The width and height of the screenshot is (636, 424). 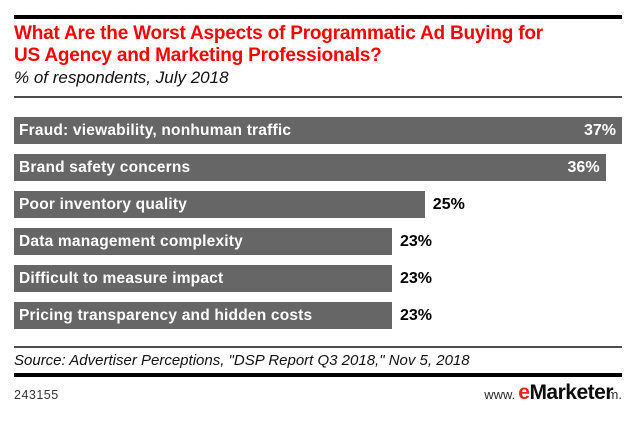 What do you see at coordinates (121, 77) in the screenshot?
I see `chart-subtitle: % of respondents, July 2018` at bounding box center [121, 77].